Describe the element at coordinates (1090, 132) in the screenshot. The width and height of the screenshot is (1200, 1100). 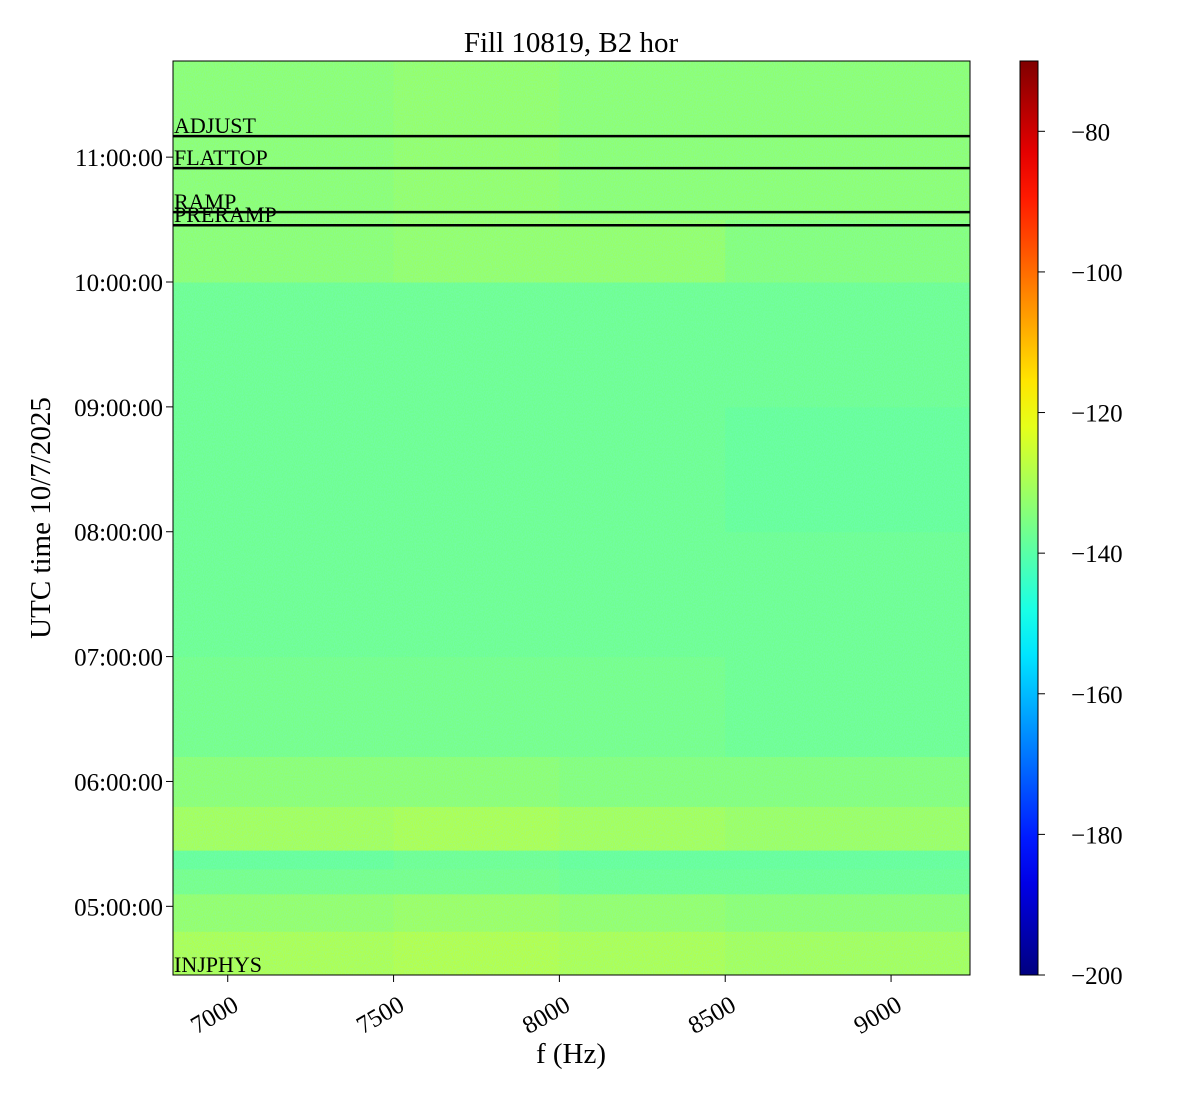
I see `colorbar-tick-label: −80` at that location.